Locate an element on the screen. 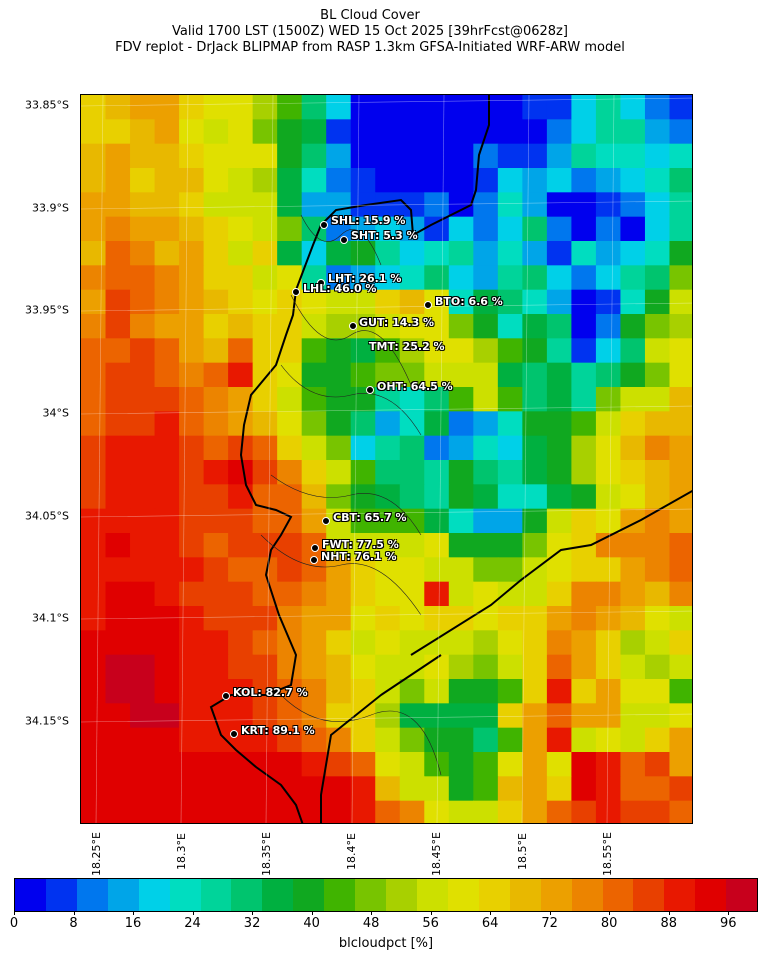 The height and width of the screenshot is (962, 768). colorbar-tick-label: 48 is located at coordinates (371, 923).